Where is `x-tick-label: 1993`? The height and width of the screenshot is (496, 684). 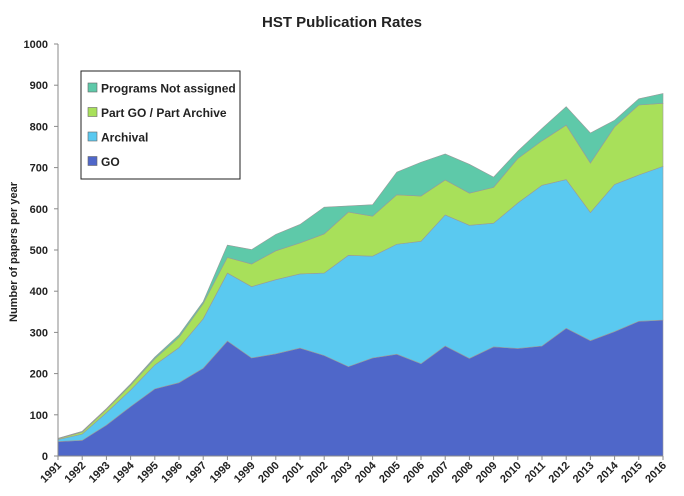
x-tick-label: 1993 is located at coordinates (100, 473).